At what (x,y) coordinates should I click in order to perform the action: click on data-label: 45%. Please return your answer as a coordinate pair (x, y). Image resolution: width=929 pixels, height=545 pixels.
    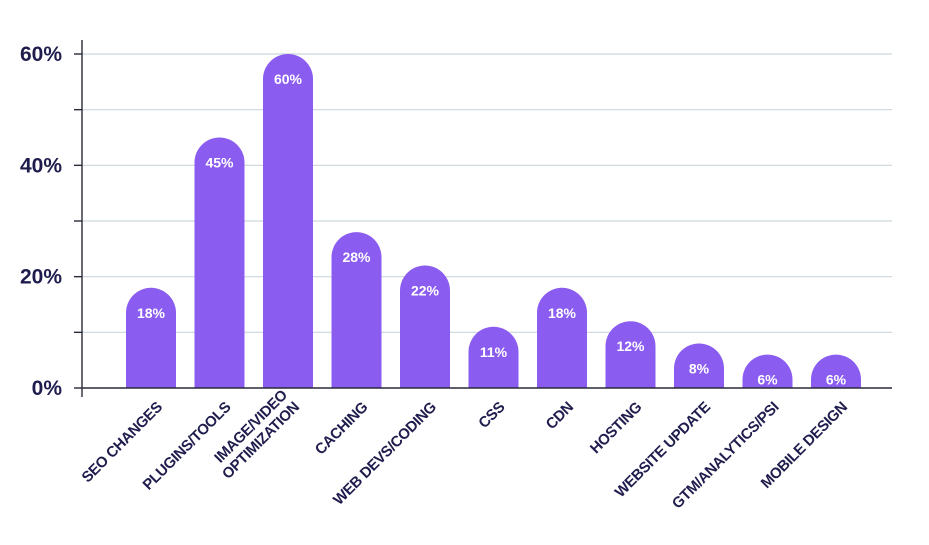
    Looking at the image, I should click on (219, 163).